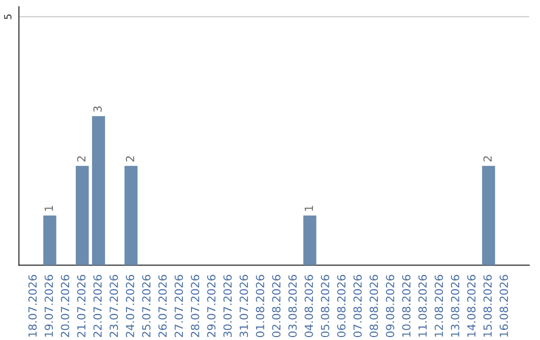 Image resolution: width=540 pixels, height=340 pixels. What do you see at coordinates (227, 305) in the screenshot?
I see `x-tick-label: 30.07.2026` at bounding box center [227, 305].